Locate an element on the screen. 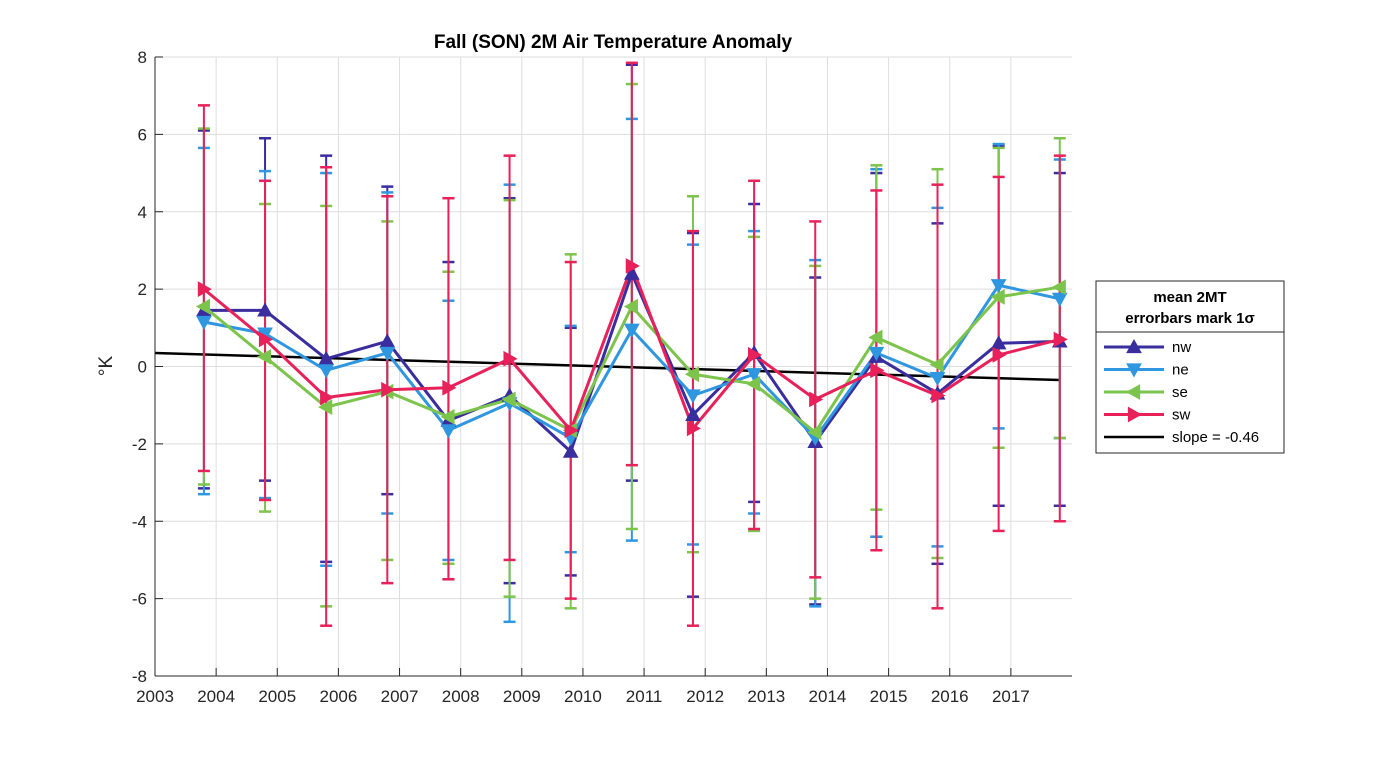 The height and width of the screenshot is (760, 1394). x-tick-label: 2007 is located at coordinates (400, 696).